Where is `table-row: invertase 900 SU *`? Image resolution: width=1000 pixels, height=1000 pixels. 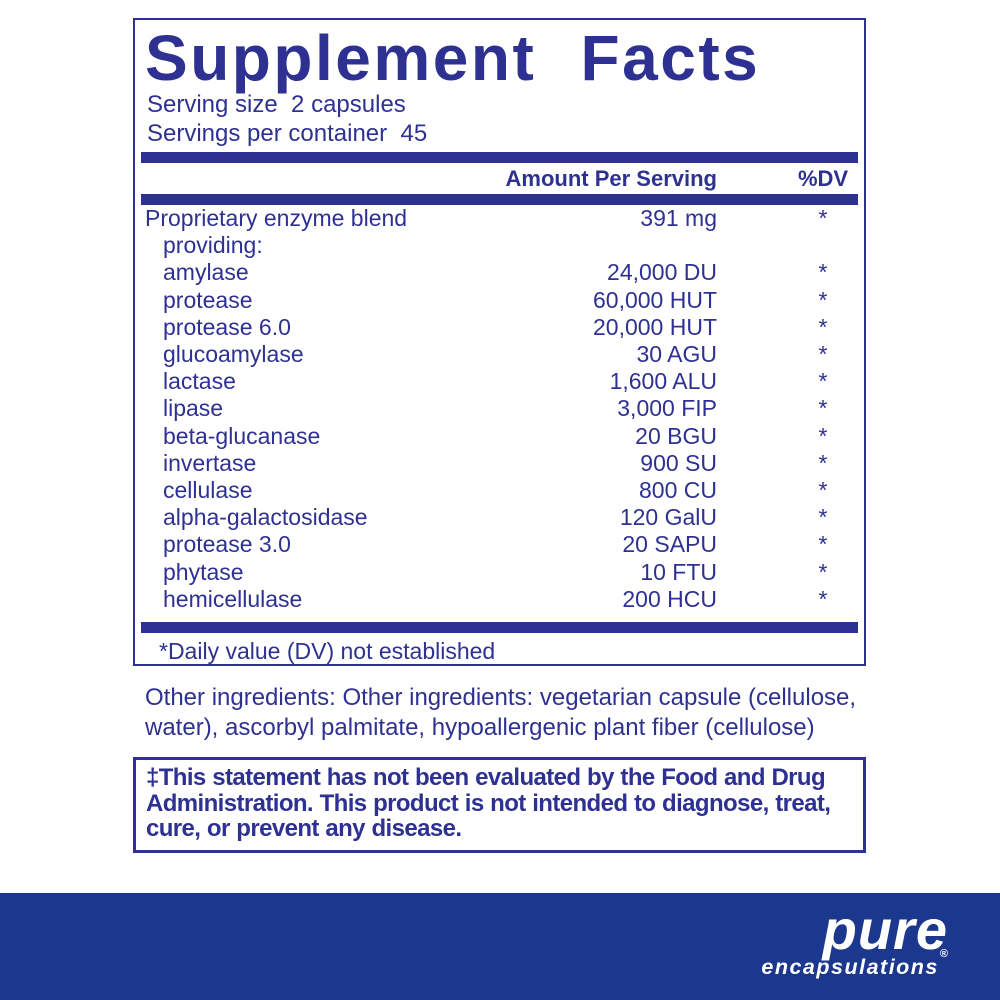 table-row: invertase 900 SU * is located at coordinates (499, 463).